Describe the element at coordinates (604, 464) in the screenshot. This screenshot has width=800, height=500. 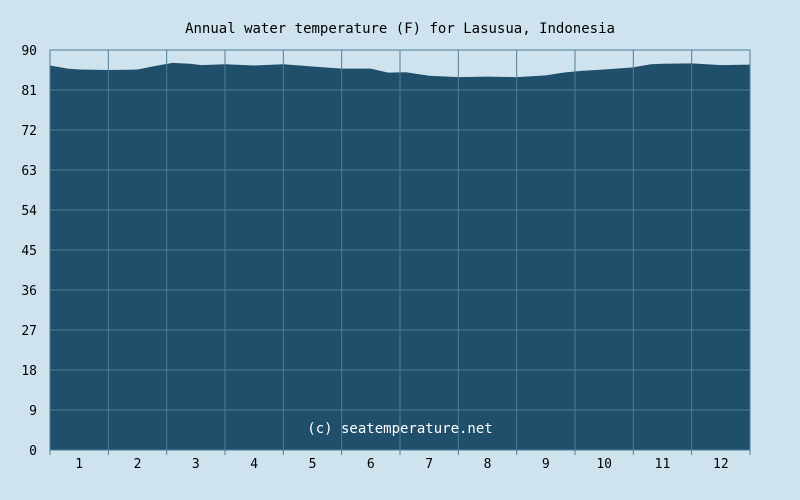
I see `x-tick-label: 10` at that location.